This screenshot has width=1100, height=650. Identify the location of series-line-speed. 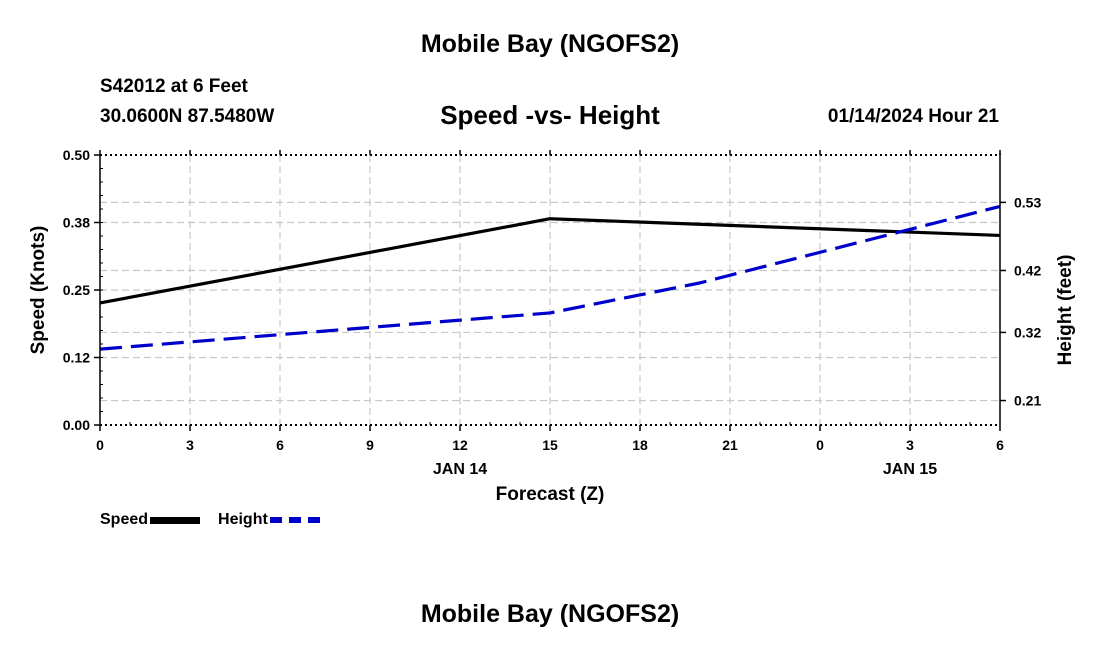
(550, 261).